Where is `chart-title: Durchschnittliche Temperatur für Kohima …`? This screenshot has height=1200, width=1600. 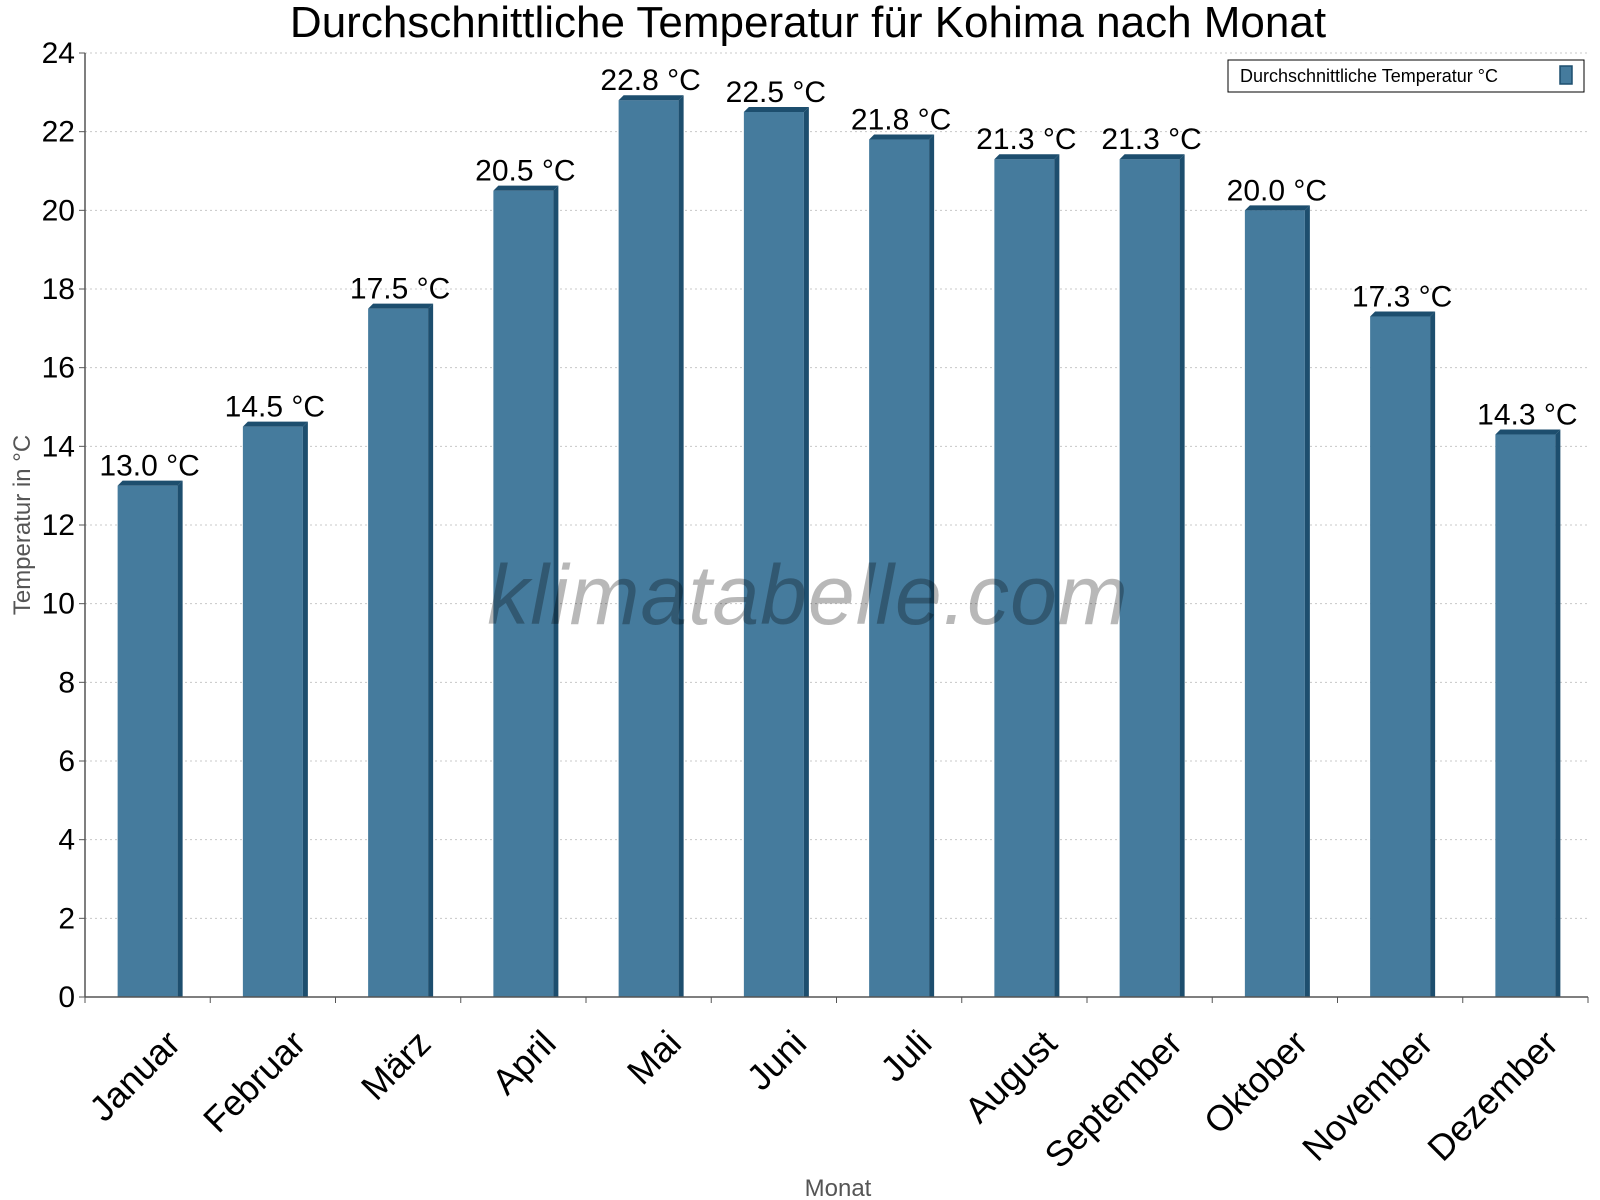
chart-title: Durchschnittliche Temperatur für Kohima … is located at coordinates (808, 23).